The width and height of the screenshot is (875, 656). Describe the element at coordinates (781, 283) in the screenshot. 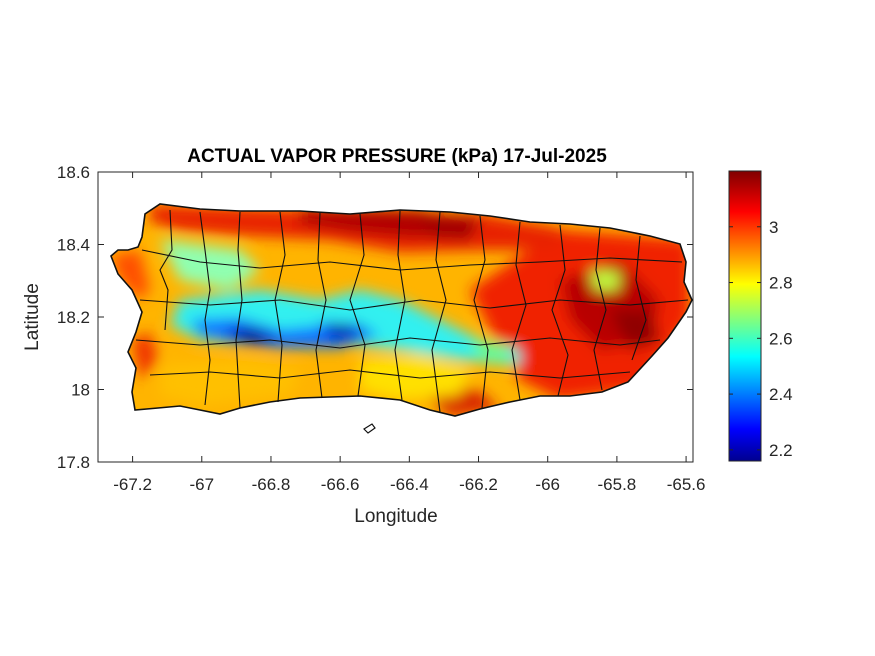

I see `colorbar-tick-label: 2.8` at that location.